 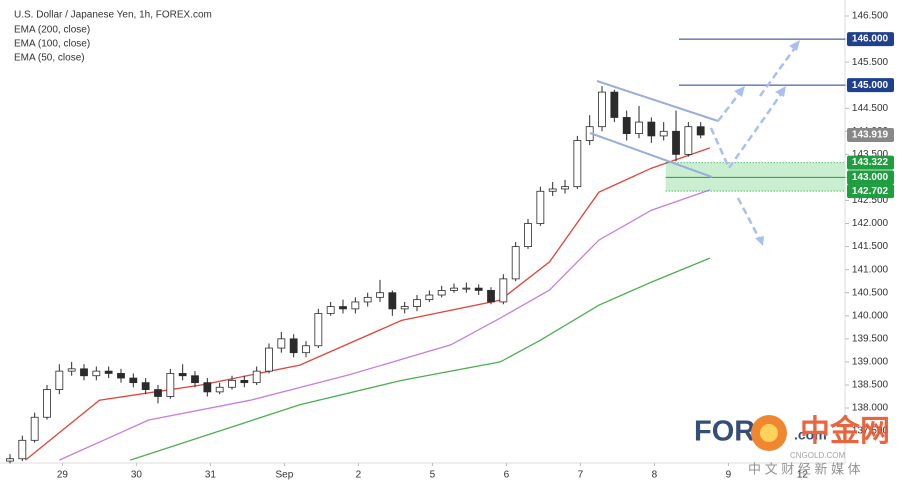 What do you see at coordinates (359, 475) in the screenshot?
I see `x-tick-label: 2` at bounding box center [359, 475].